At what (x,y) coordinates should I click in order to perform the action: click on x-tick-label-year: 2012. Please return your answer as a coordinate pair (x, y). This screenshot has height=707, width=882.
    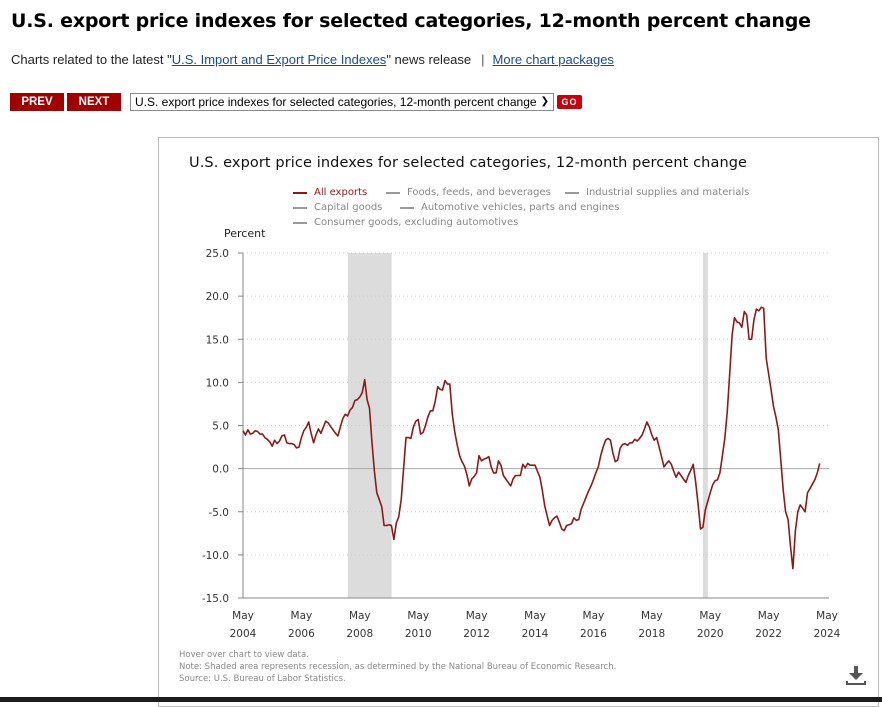
    Looking at the image, I should click on (476, 634).